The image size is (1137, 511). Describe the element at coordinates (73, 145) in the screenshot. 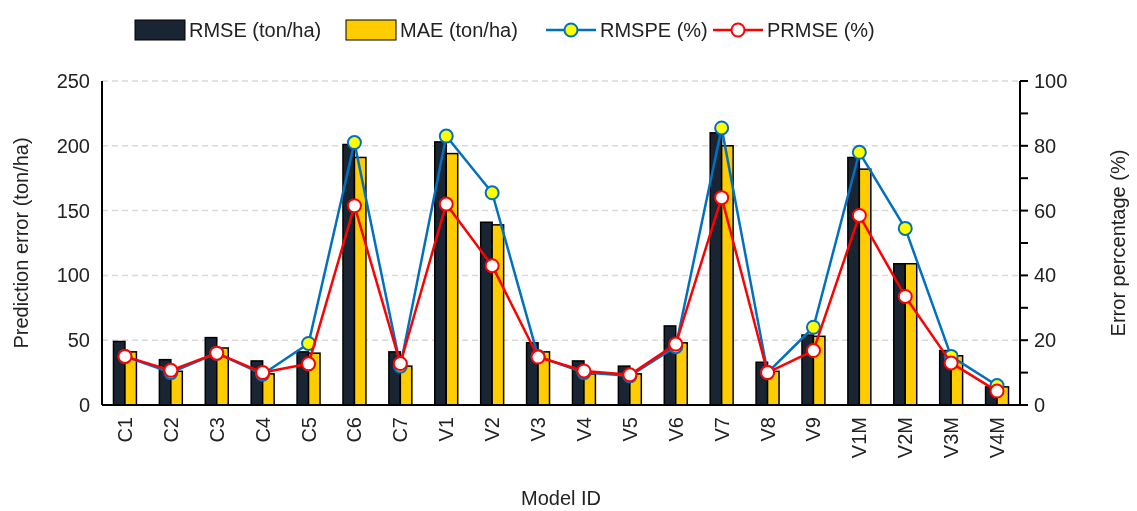

I see `y-tick-label: 200` at that location.